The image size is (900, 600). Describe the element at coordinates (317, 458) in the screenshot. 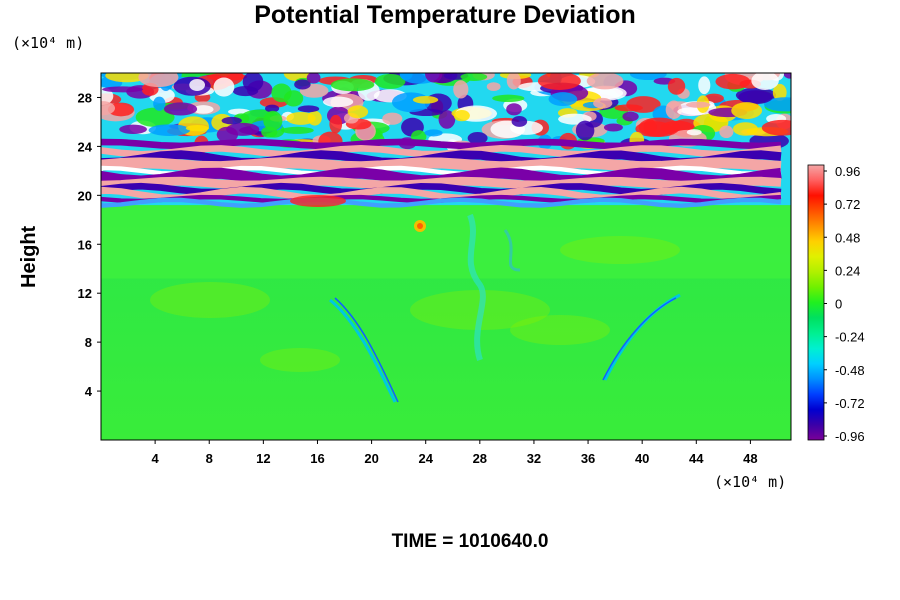

I see `x-tick-label: 16` at that location.